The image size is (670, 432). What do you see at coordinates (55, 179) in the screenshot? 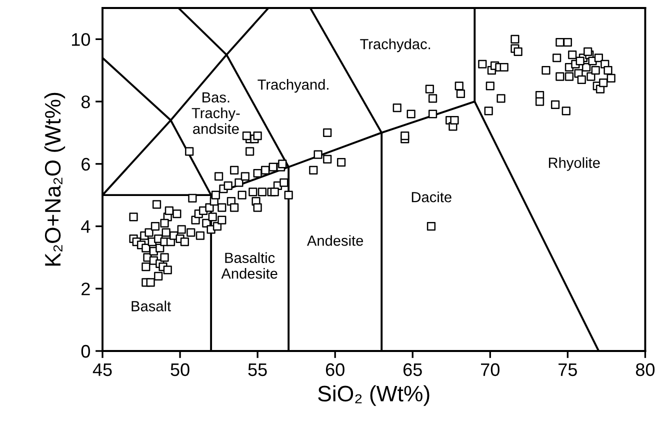
I see `y-axis-title: K₂O+Na₂O (Wt%)` at bounding box center [55, 179].